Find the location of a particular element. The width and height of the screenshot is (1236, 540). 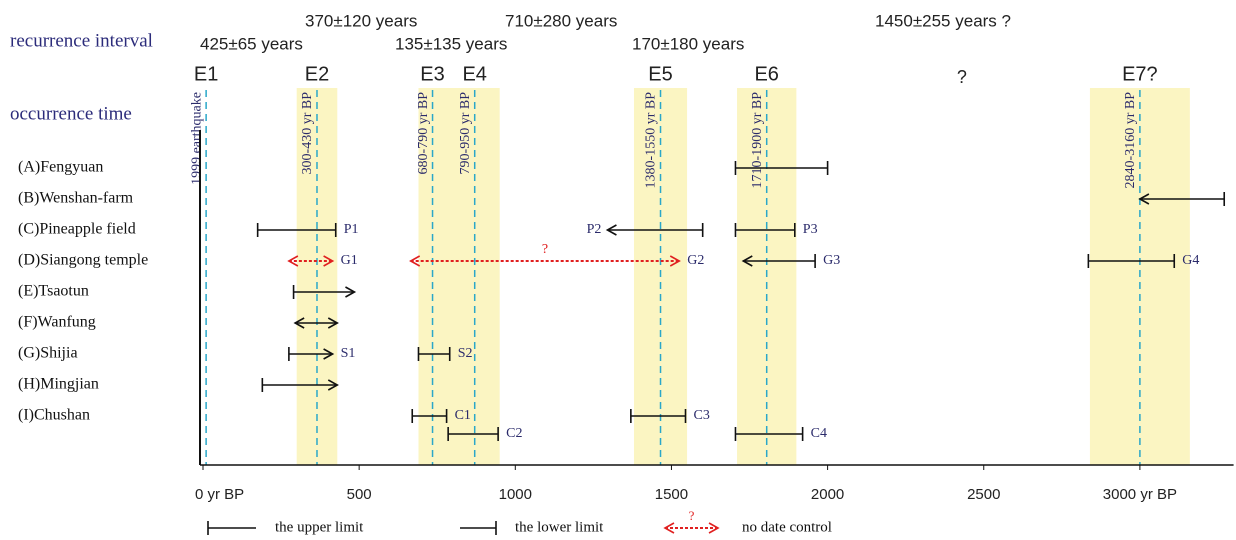

interval-label: G2 is located at coordinates (695, 260).